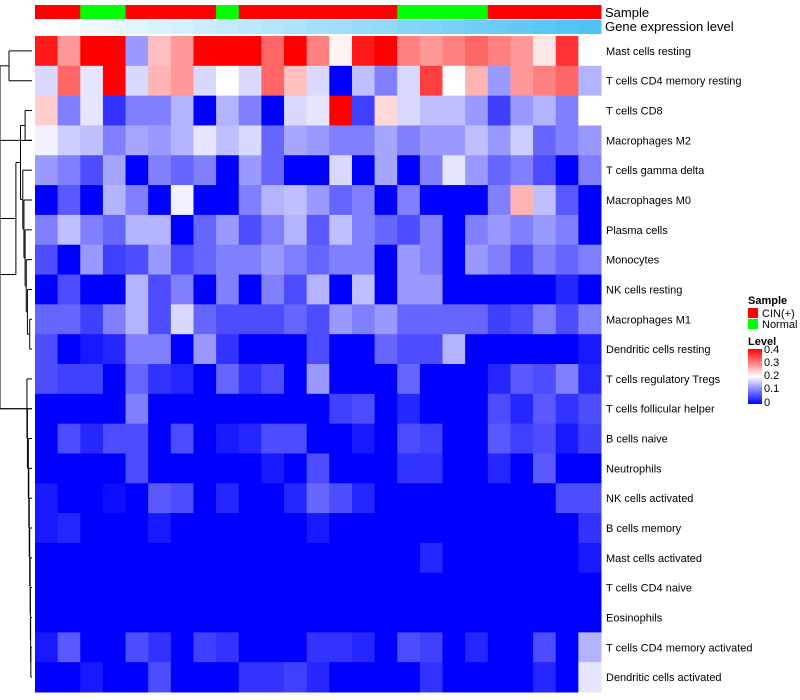 Image resolution: width=800 pixels, height=700 pixels. I want to click on legend-level-tick: 0.3, so click(771, 363).